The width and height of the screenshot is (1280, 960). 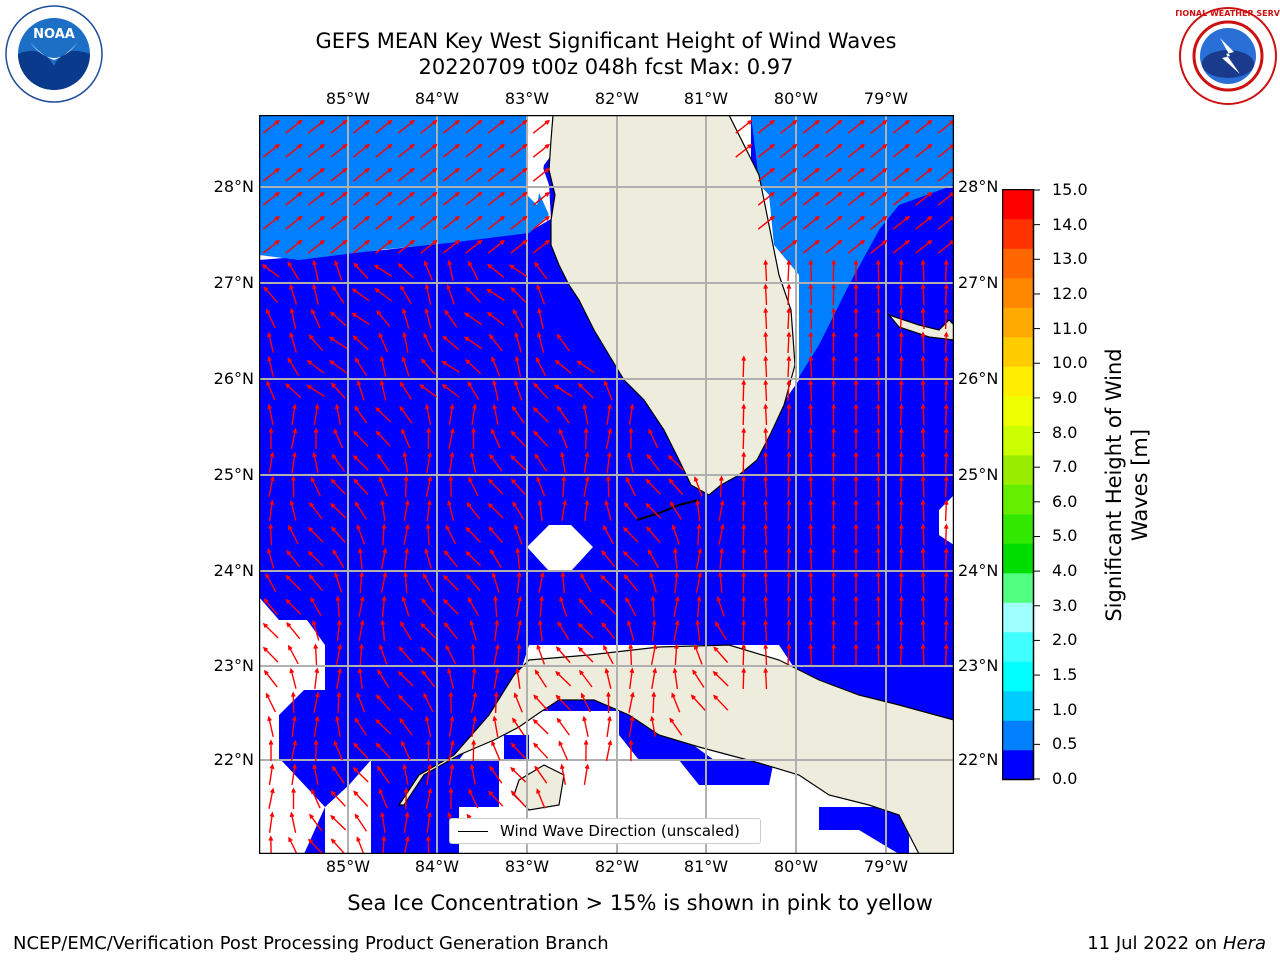 I want to click on y-tick-label: 23°N, so click(x=978, y=665).